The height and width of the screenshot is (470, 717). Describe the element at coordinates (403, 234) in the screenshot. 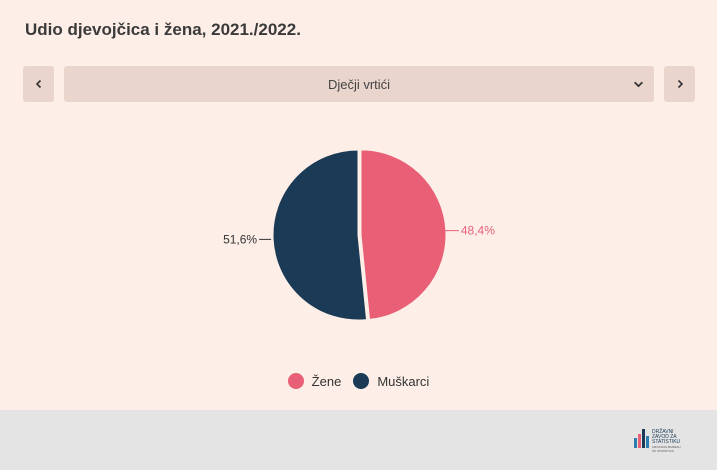

I see `pie-slice-zene` at that location.